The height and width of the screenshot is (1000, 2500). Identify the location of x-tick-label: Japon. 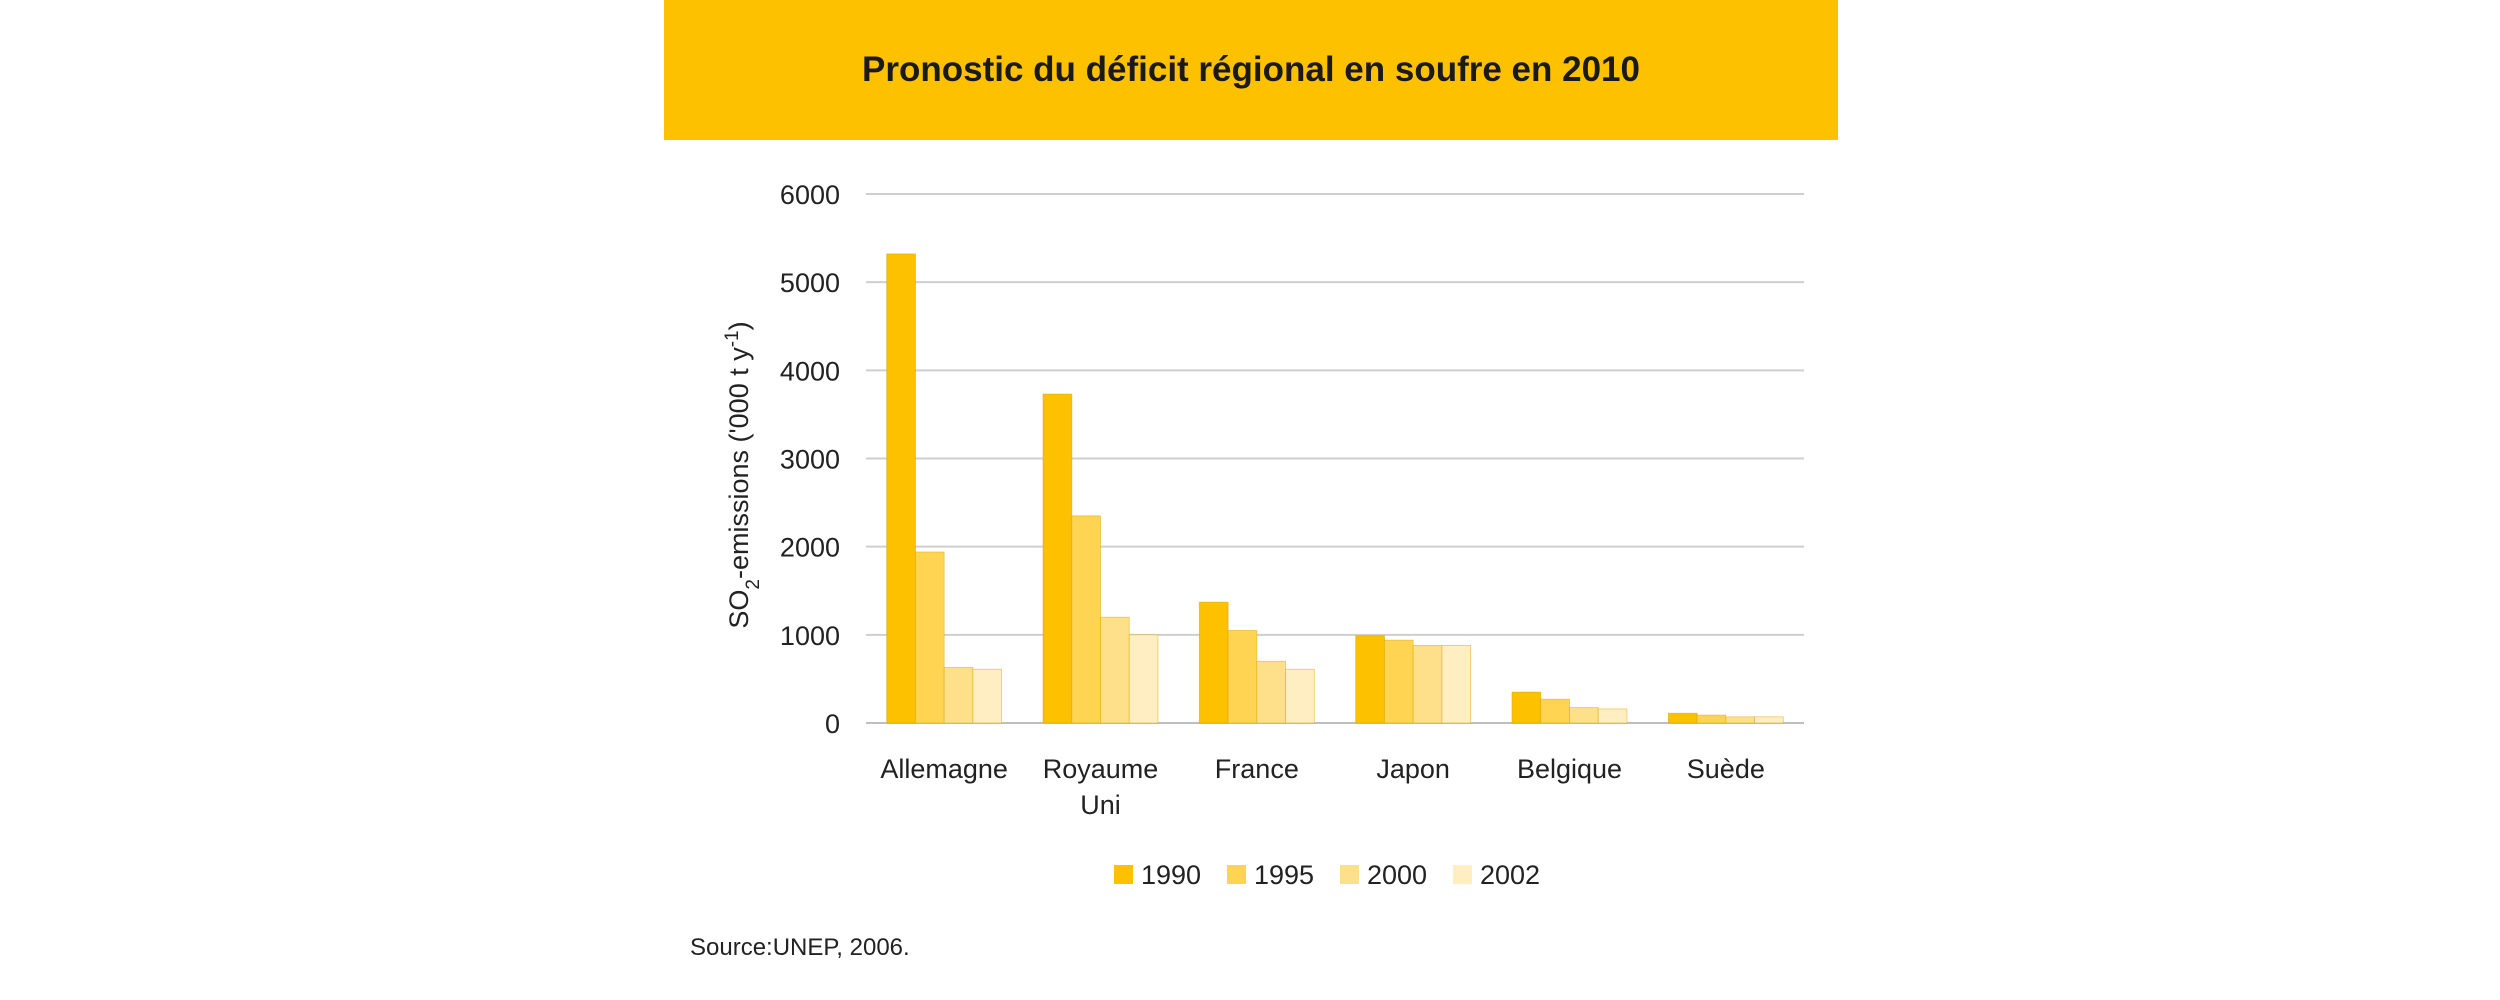
(1413, 769).